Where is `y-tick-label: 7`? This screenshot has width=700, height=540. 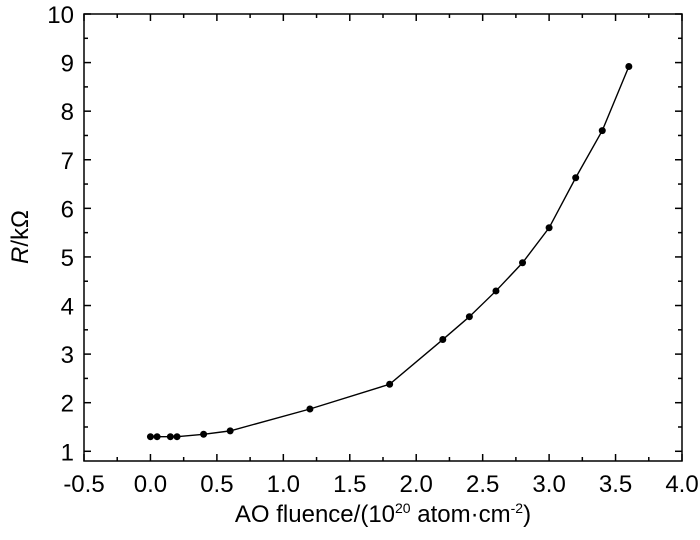
y-tick-label: 7 is located at coordinates (67, 161).